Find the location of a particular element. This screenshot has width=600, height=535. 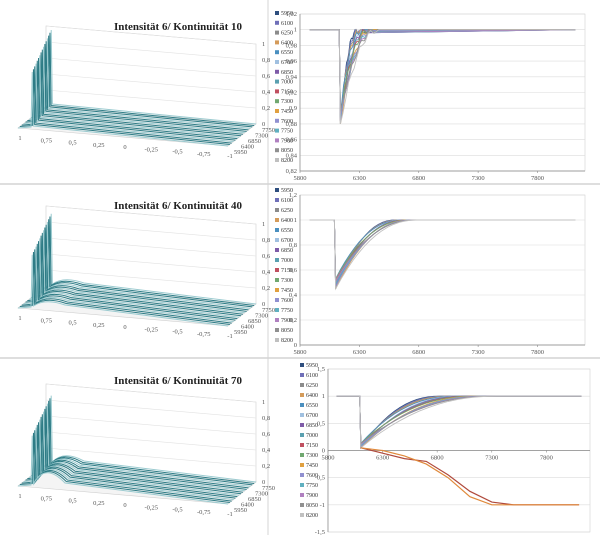

x-tick-label: -0,25 is located at coordinates (151, 329).